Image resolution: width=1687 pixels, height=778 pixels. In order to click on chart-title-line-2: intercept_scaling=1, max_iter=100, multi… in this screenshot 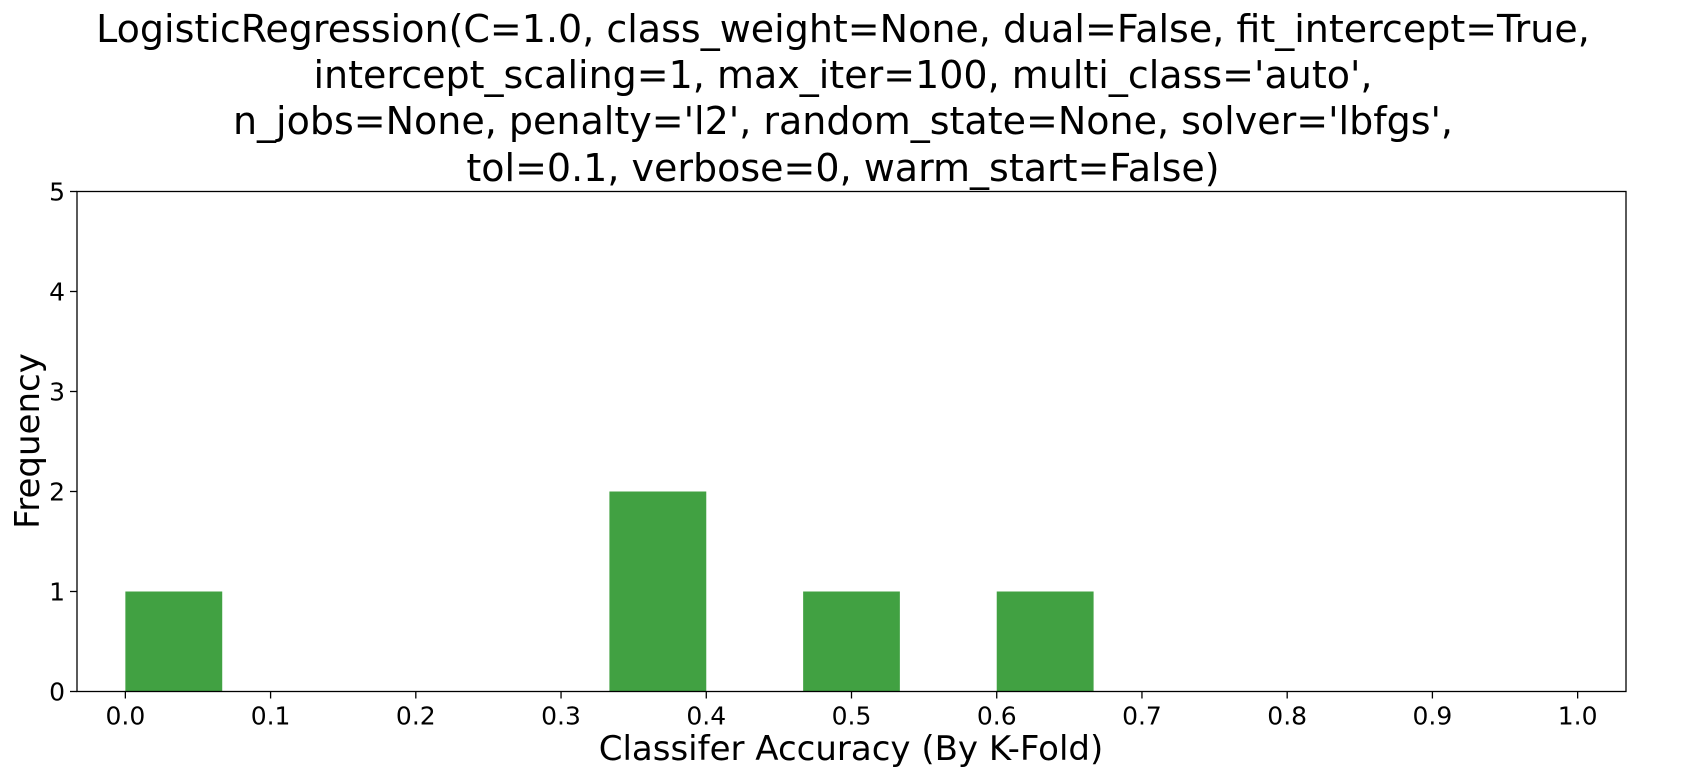, I will do `click(842, 75)`.